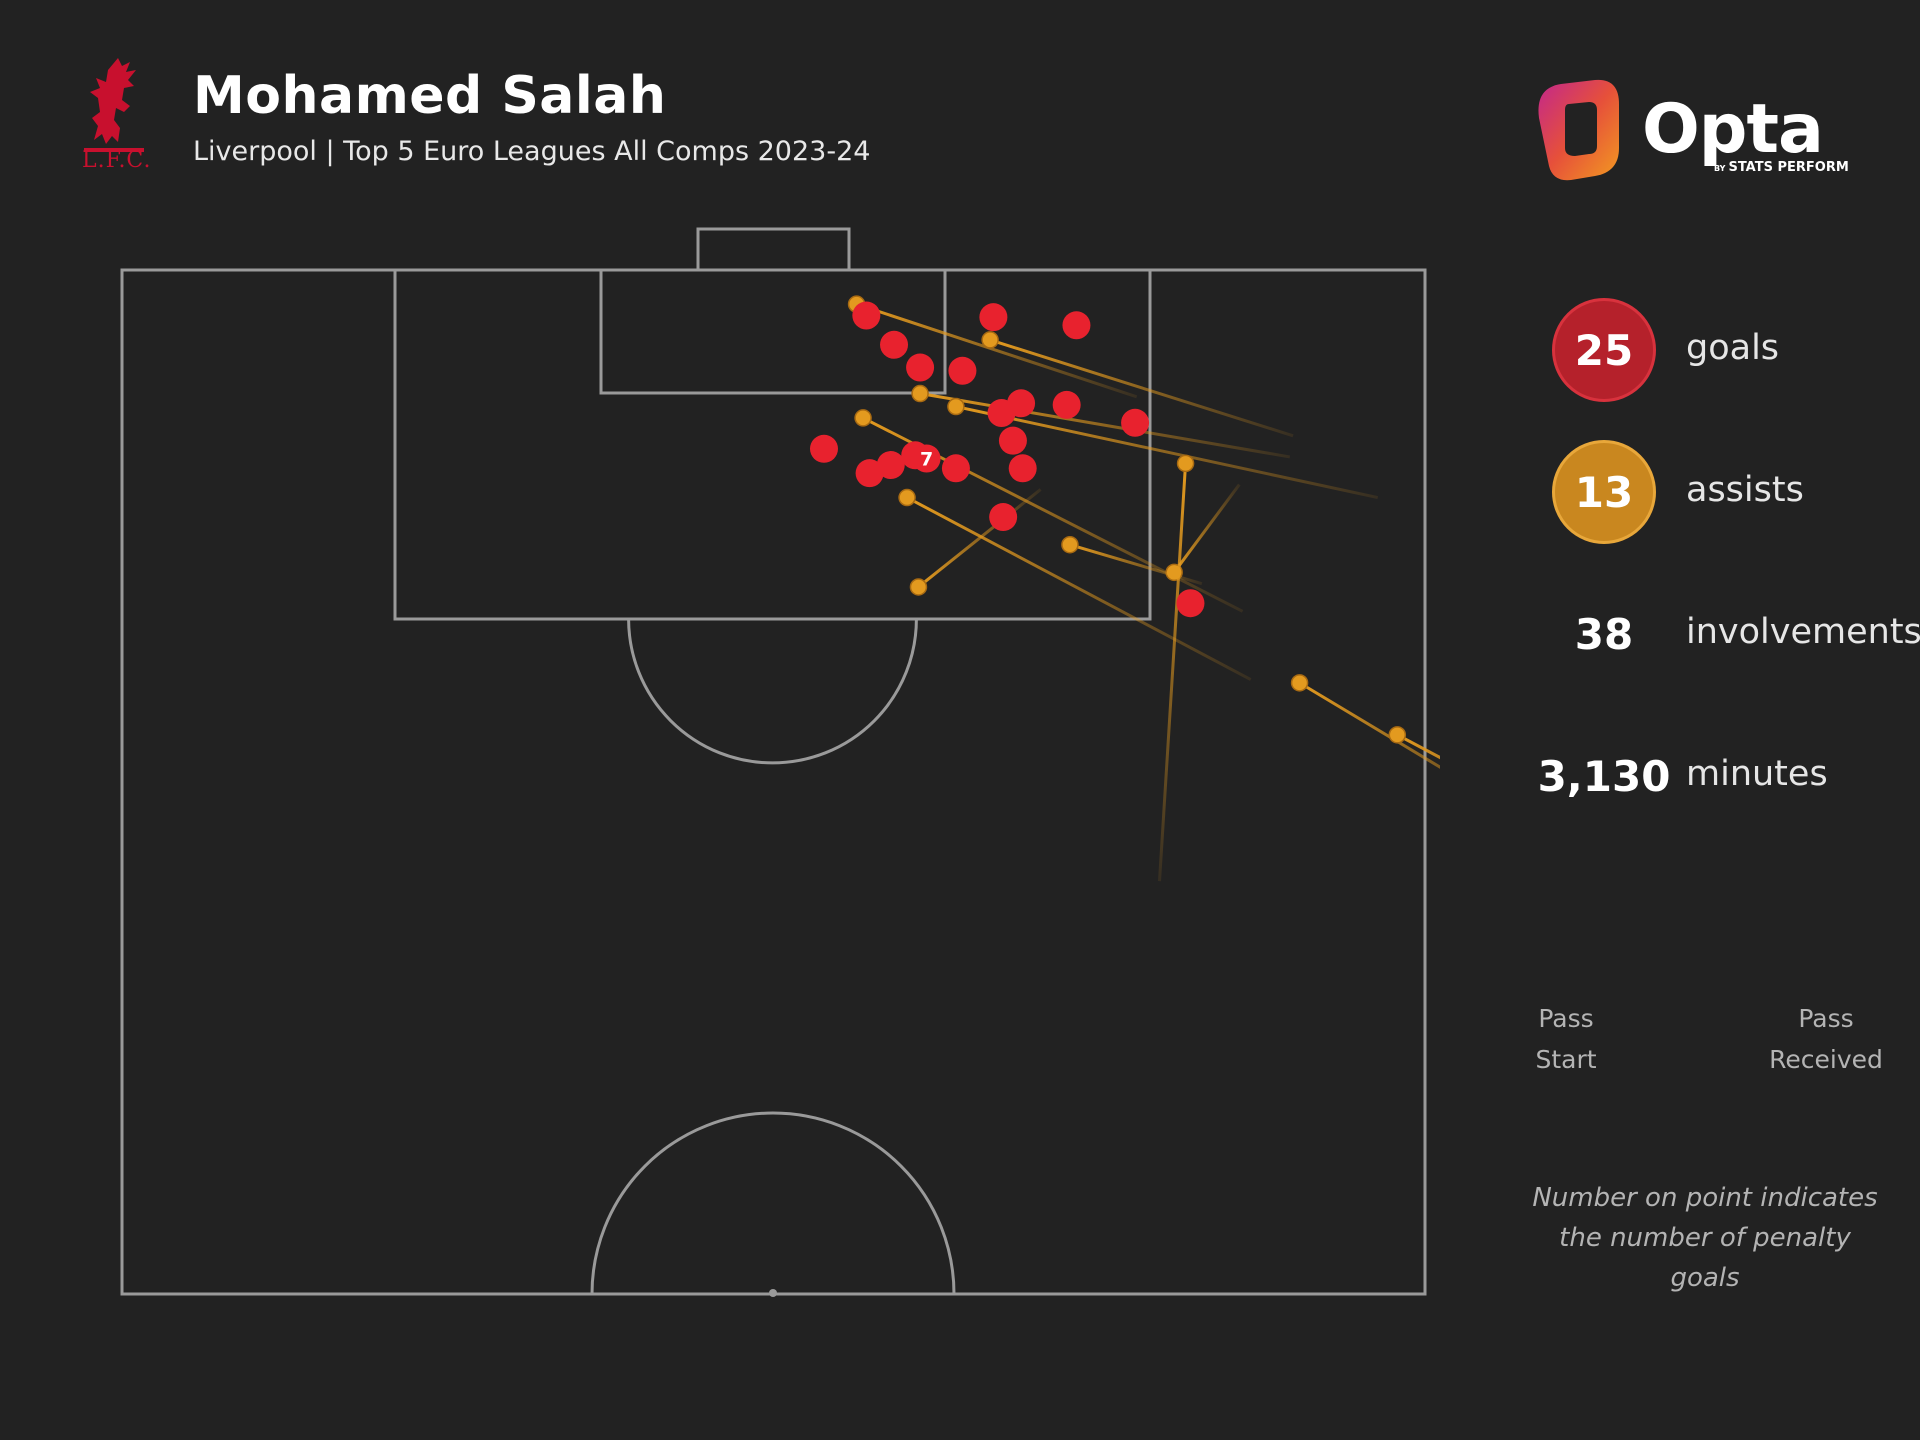 The height and width of the screenshot is (1440, 1920). What do you see at coordinates (1720, 168) in the screenshot?
I see `opta-tagline-by: BY` at bounding box center [1720, 168].